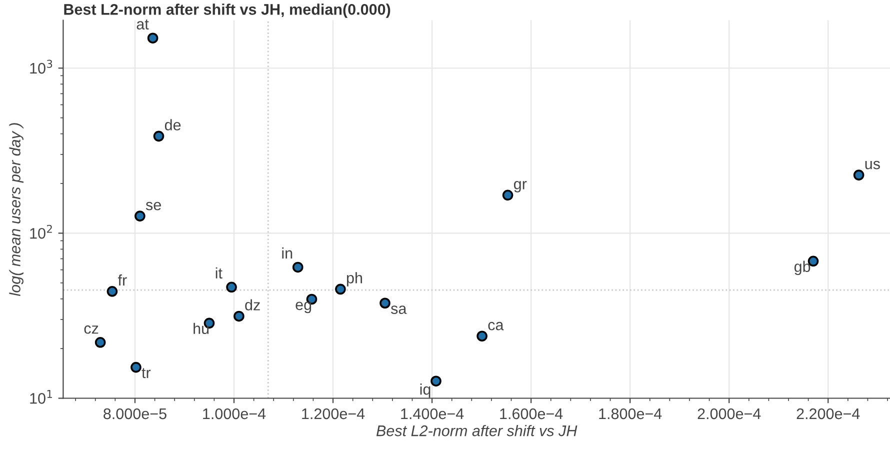 This screenshot has height=450, width=890. Describe the element at coordinates (630, 414) in the screenshot. I see `x-tick-label: 1.800e−4` at that location.